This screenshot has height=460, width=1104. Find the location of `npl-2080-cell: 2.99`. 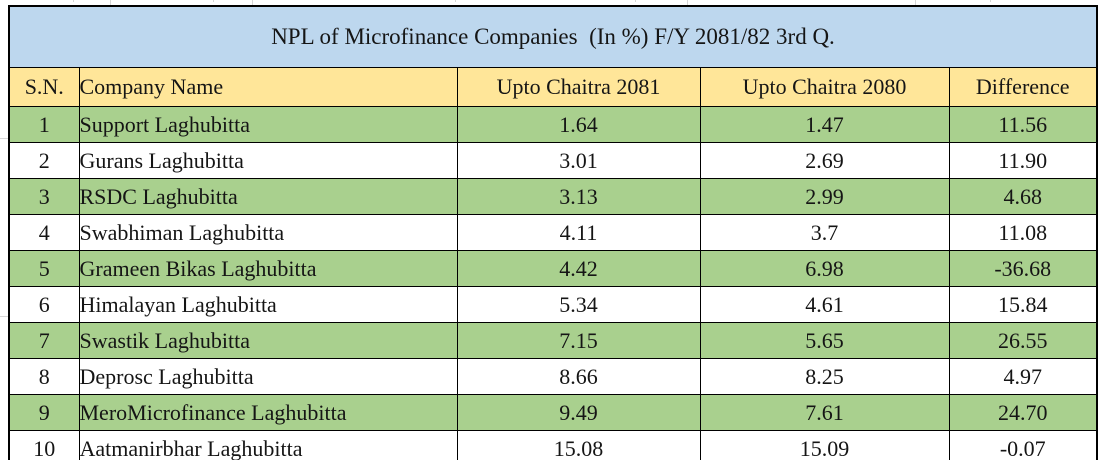

npl-2080-cell: 2.99 is located at coordinates (824, 196).